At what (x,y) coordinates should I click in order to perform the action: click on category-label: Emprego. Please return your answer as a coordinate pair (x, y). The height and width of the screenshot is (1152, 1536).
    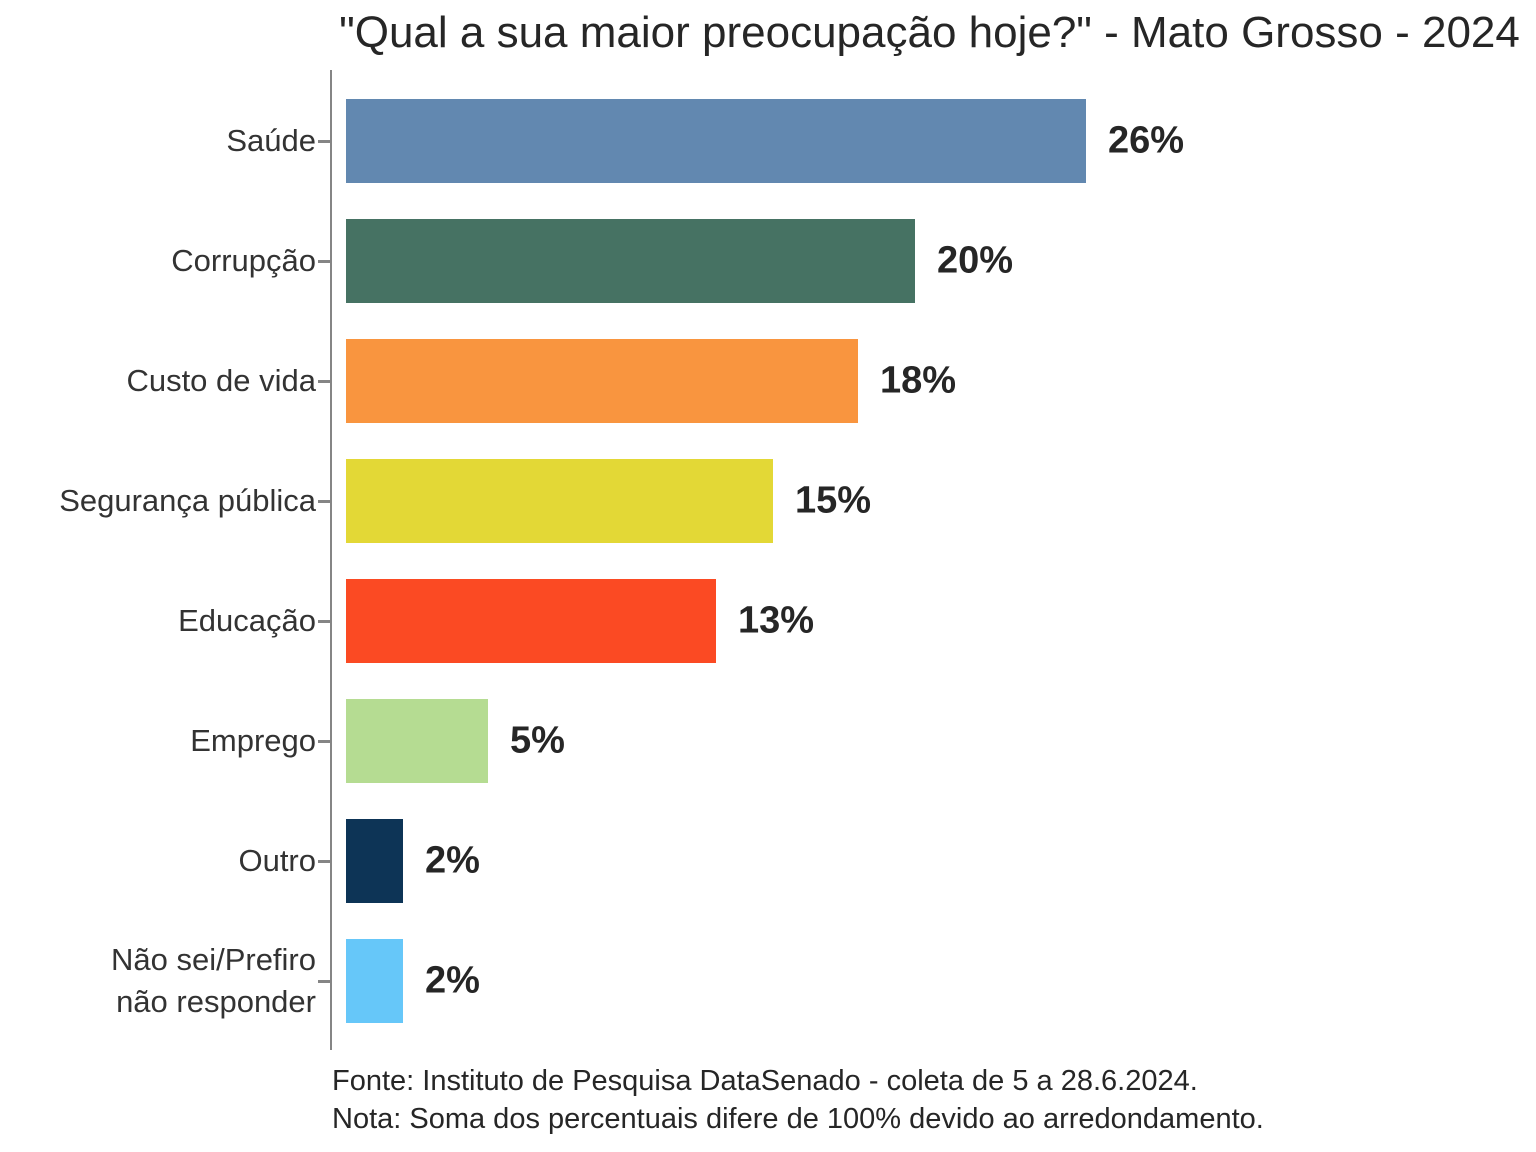
    Looking at the image, I should click on (253, 741).